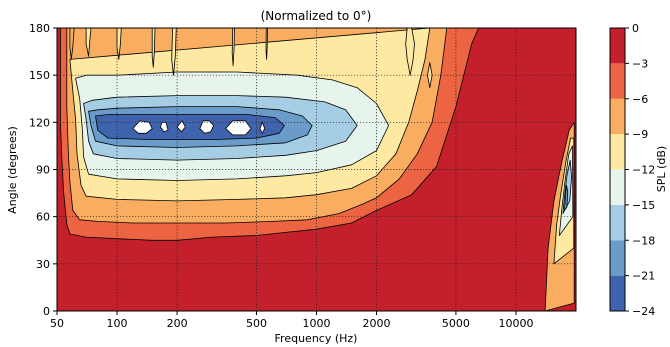 The image size is (670, 347). Describe the element at coordinates (640, 63) in the screenshot. I see `colorbar-tick-label-1: −3` at that location.